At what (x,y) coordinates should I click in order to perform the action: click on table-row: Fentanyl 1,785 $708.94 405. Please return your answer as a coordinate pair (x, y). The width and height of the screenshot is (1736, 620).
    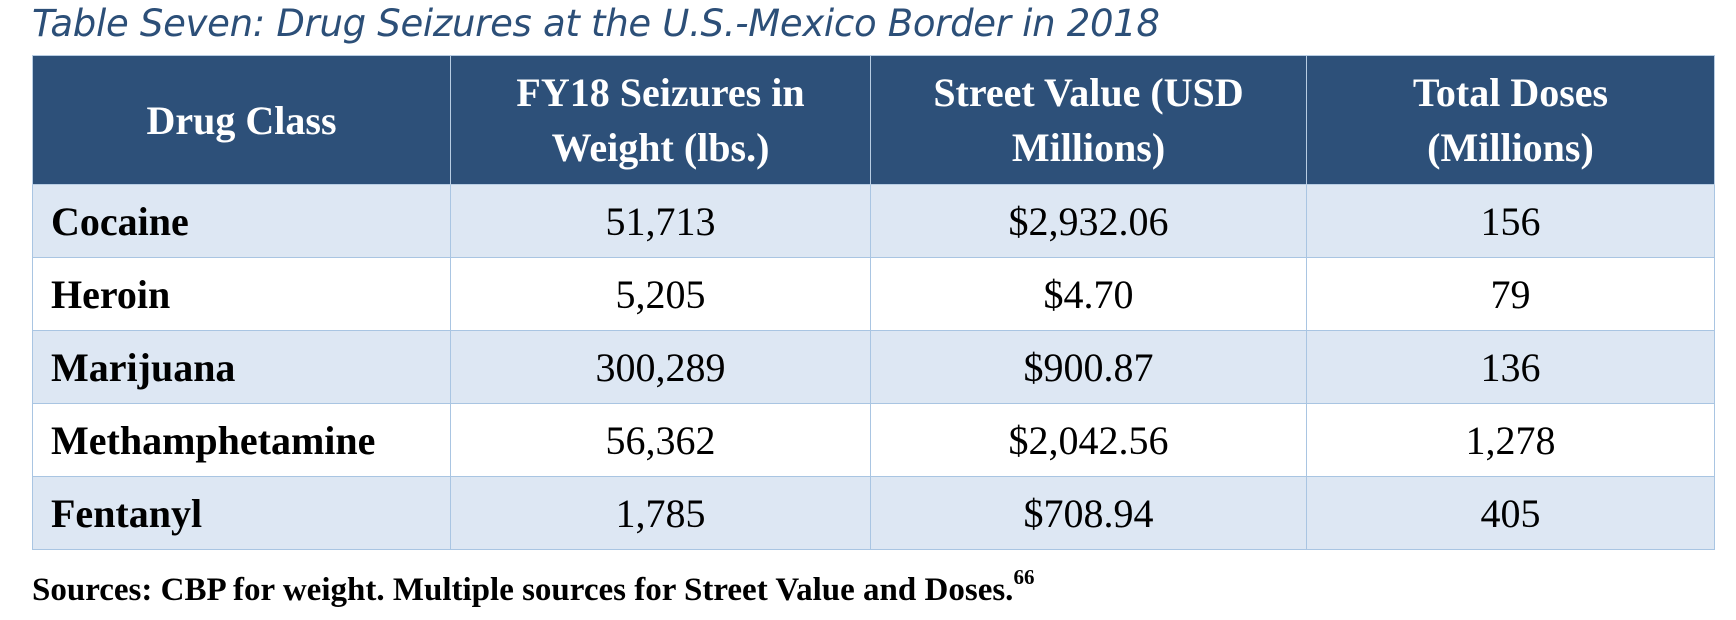
    Looking at the image, I should click on (873, 513).